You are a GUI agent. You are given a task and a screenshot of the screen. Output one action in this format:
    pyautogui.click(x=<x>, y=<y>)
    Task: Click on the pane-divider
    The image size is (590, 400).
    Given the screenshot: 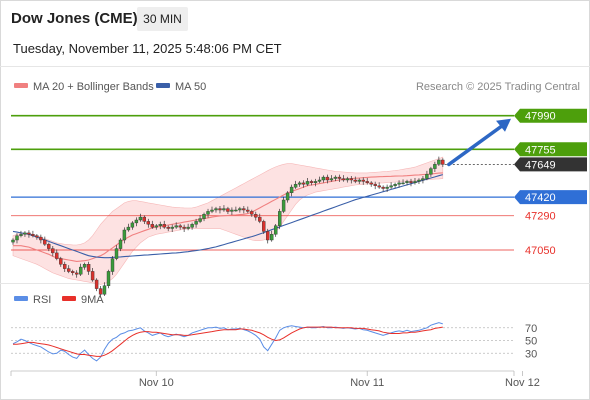 What is the action you would take?
    pyautogui.click(x=295, y=283)
    